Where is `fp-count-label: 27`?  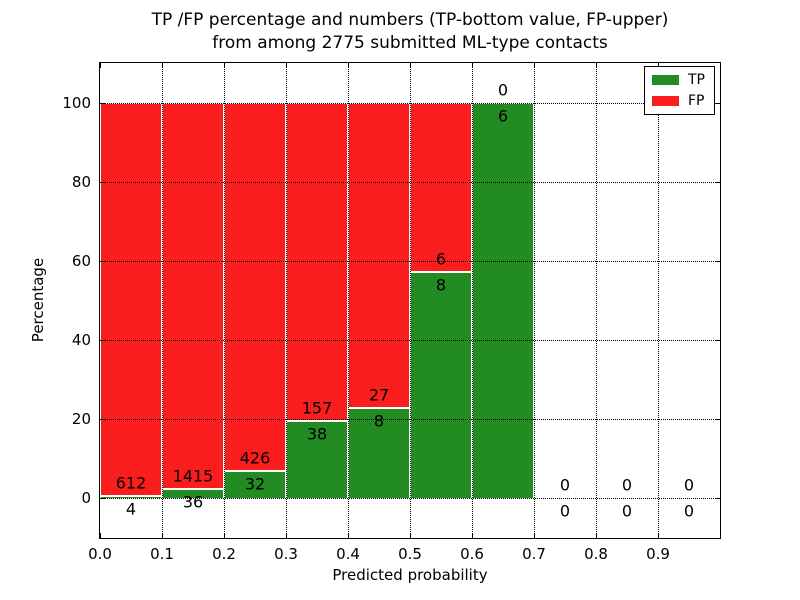
fp-count-label: 27 is located at coordinates (379, 395).